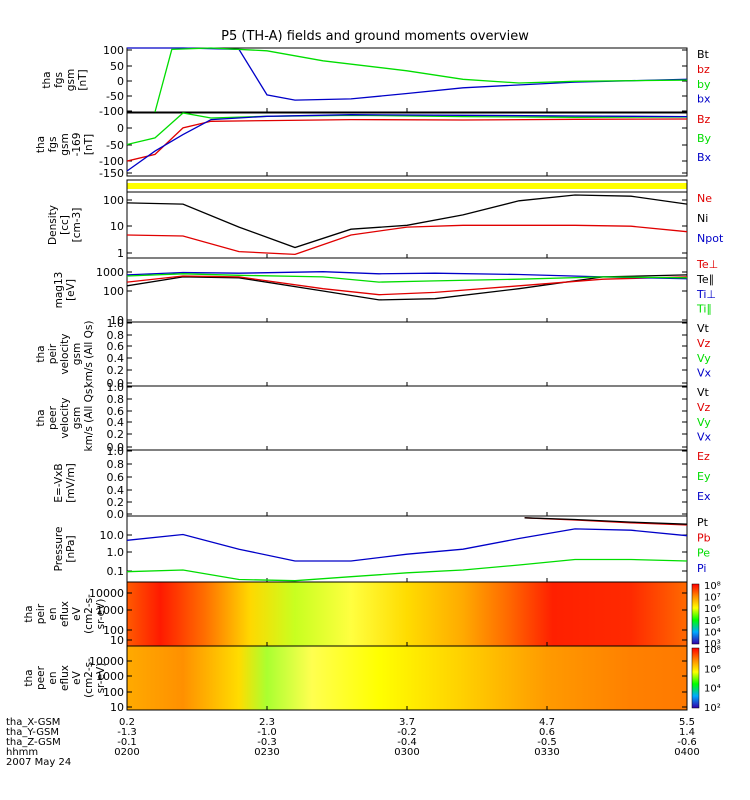 The height and width of the screenshot is (800, 750). Describe the element at coordinates (407, 545) in the screenshot. I see `series-Pi` at that location.